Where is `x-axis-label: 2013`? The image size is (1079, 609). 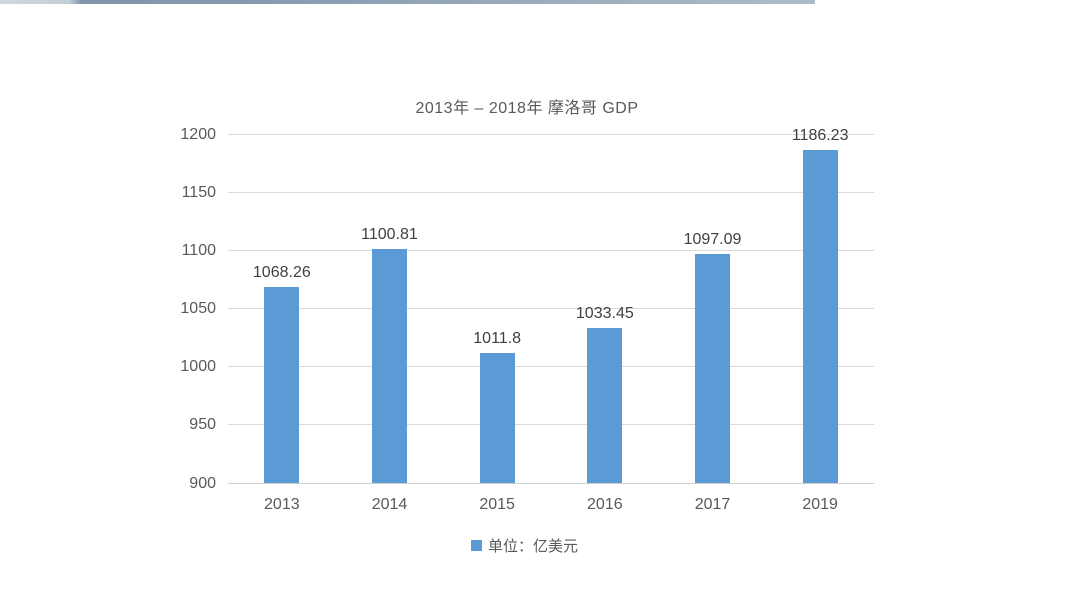 x-axis-label: 2013 is located at coordinates (282, 504).